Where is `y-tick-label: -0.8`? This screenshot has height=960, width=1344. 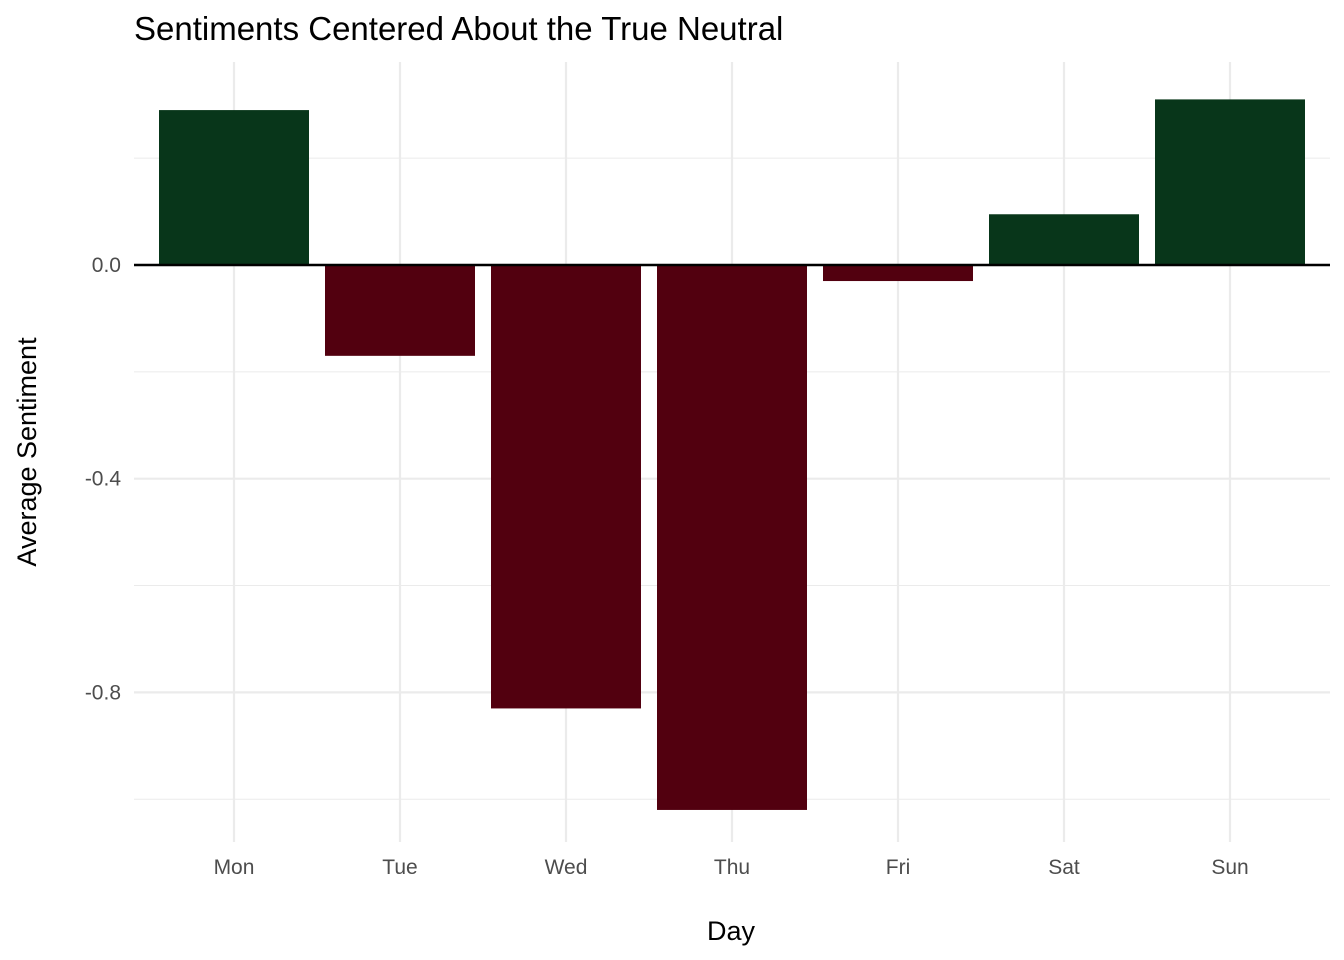
y-tick-label: -0.8 is located at coordinates (103, 692).